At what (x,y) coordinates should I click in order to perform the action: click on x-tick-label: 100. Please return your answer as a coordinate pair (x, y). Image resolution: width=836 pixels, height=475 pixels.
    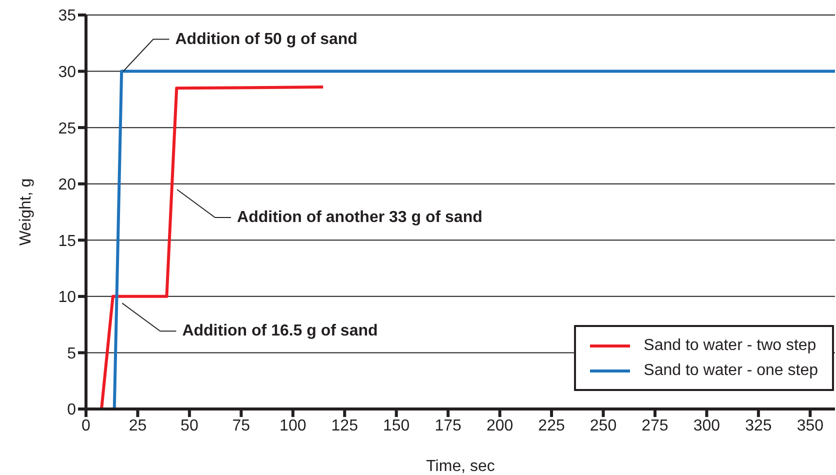
    Looking at the image, I should click on (293, 425).